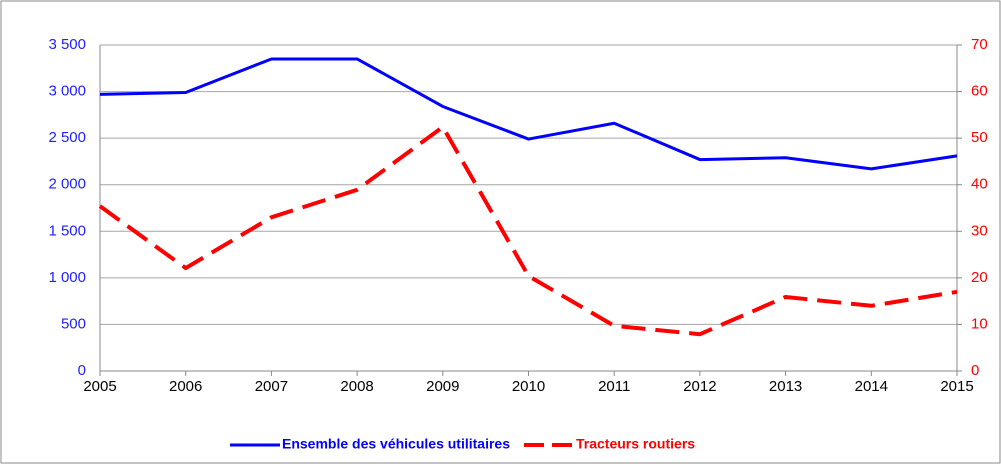 This screenshot has width=1001, height=464. Describe the element at coordinates (356, 386) in the screenshot. I see `x-tick-label: 2008` at that location.